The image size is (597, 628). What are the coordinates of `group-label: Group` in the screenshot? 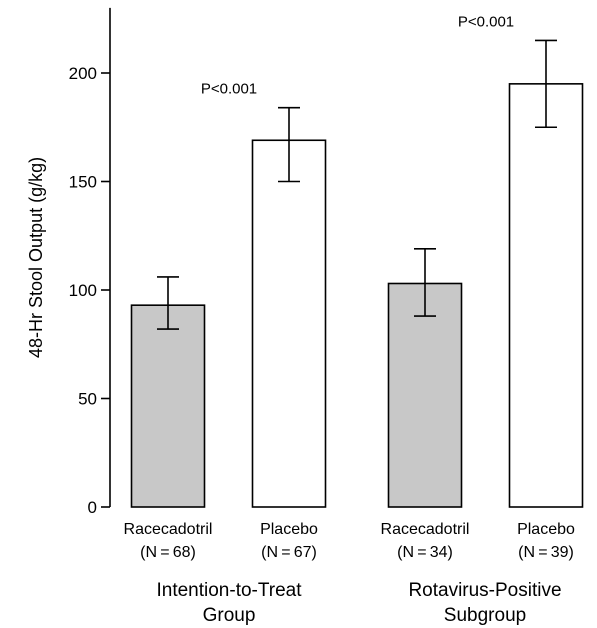 It's located at (229, 615).